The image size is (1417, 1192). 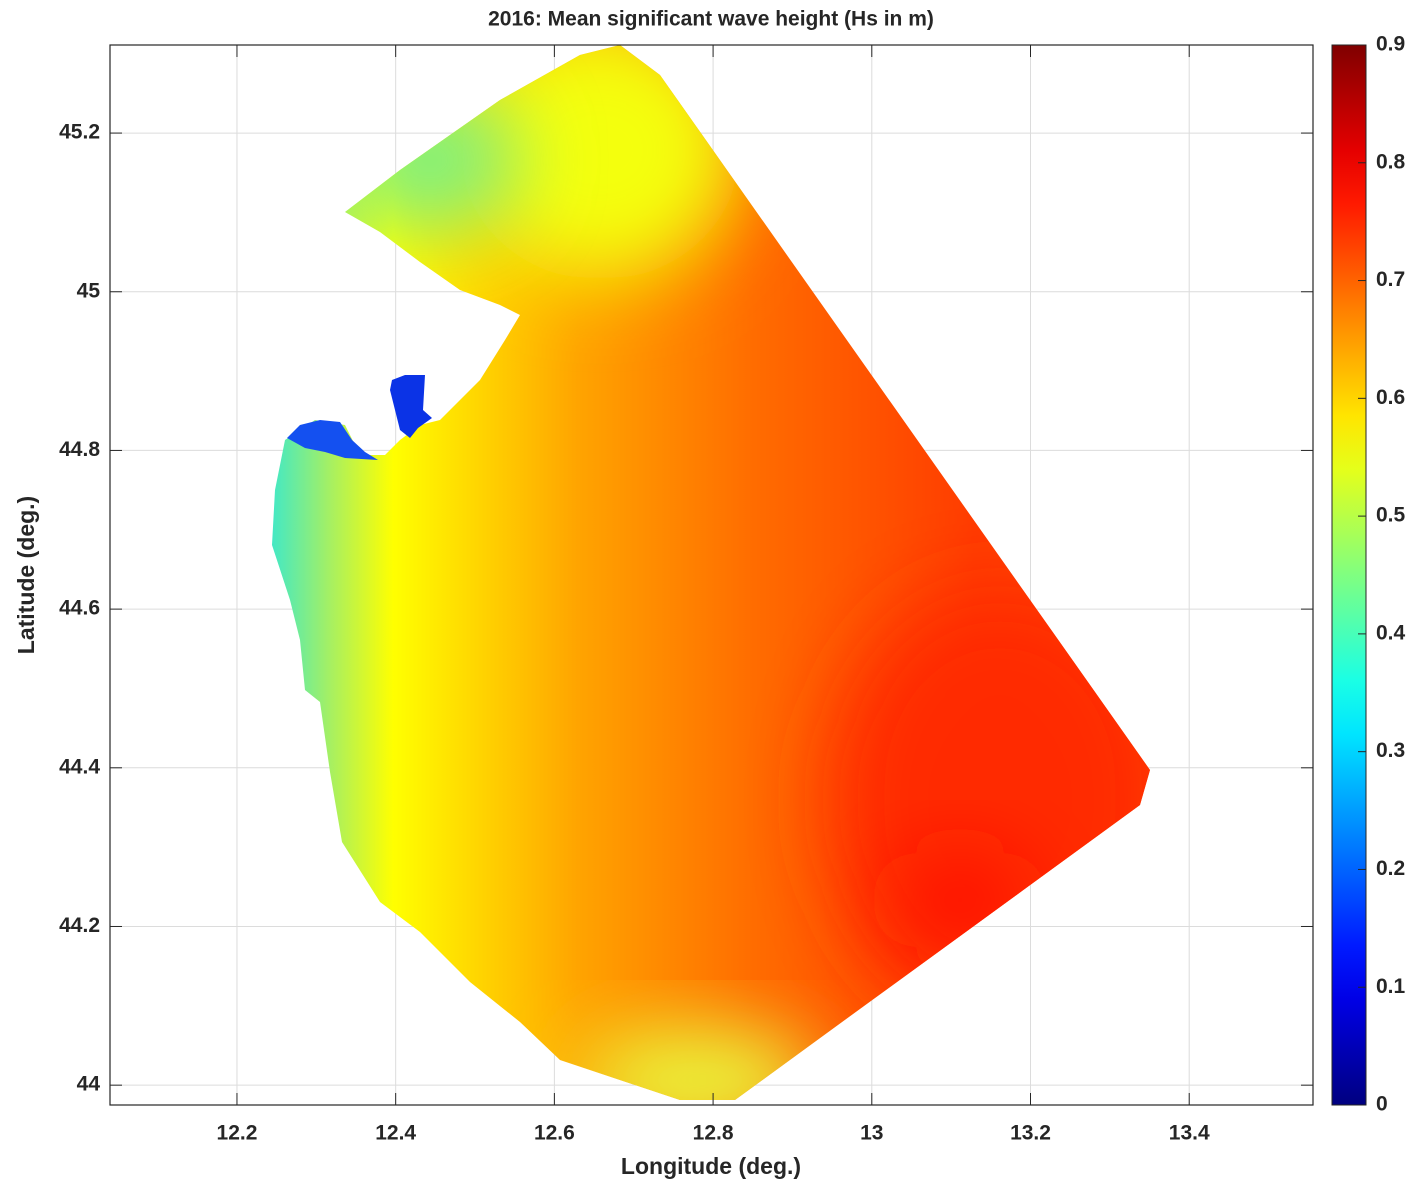 I want to click on colorbar-tick-label: 0.3, so click(x=1390, y=750).